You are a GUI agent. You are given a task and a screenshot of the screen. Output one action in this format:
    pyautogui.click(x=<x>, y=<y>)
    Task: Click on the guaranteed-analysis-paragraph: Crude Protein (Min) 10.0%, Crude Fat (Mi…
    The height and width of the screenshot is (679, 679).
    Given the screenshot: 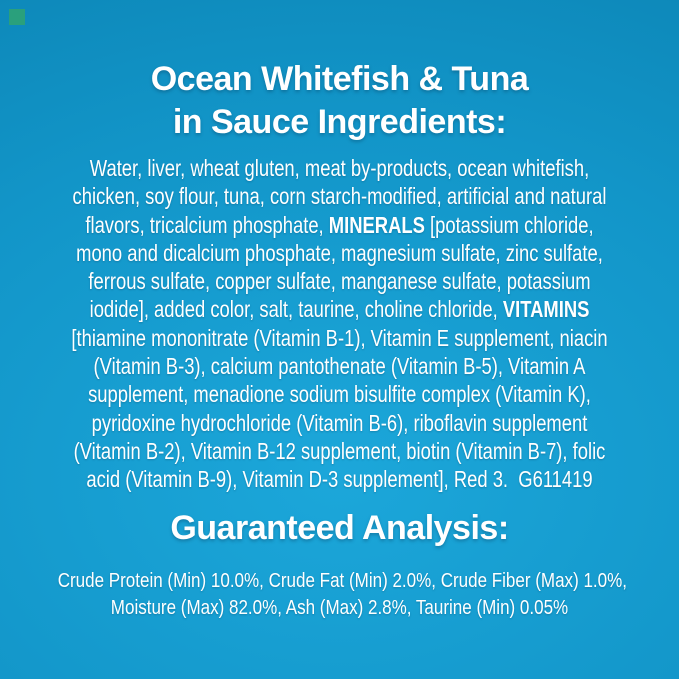 What is the action you would take?
    pyautogui.click(x=342, y=594)
    